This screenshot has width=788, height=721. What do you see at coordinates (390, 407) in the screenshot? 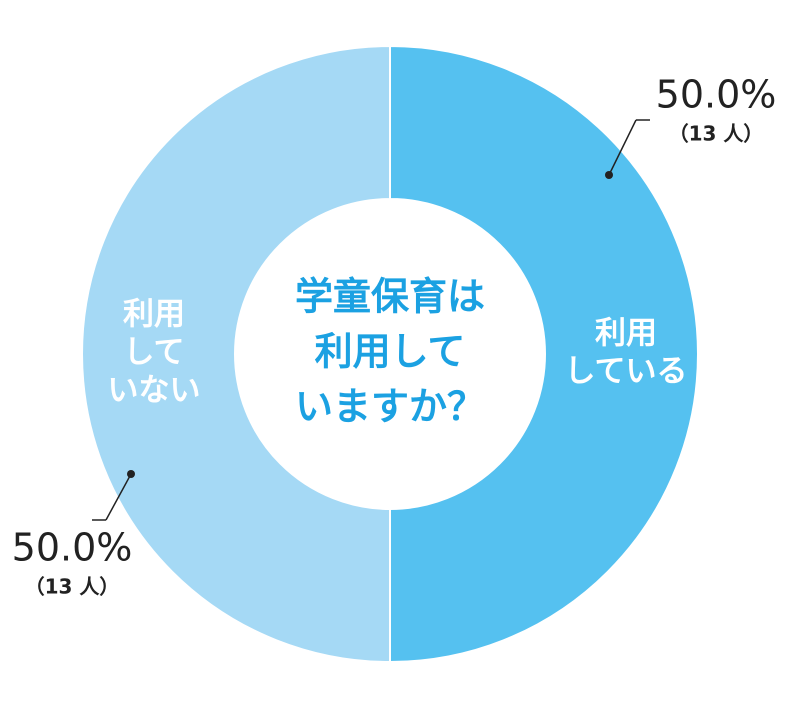
I see `chart-title: いますか？` at bounding box center [390, 407].